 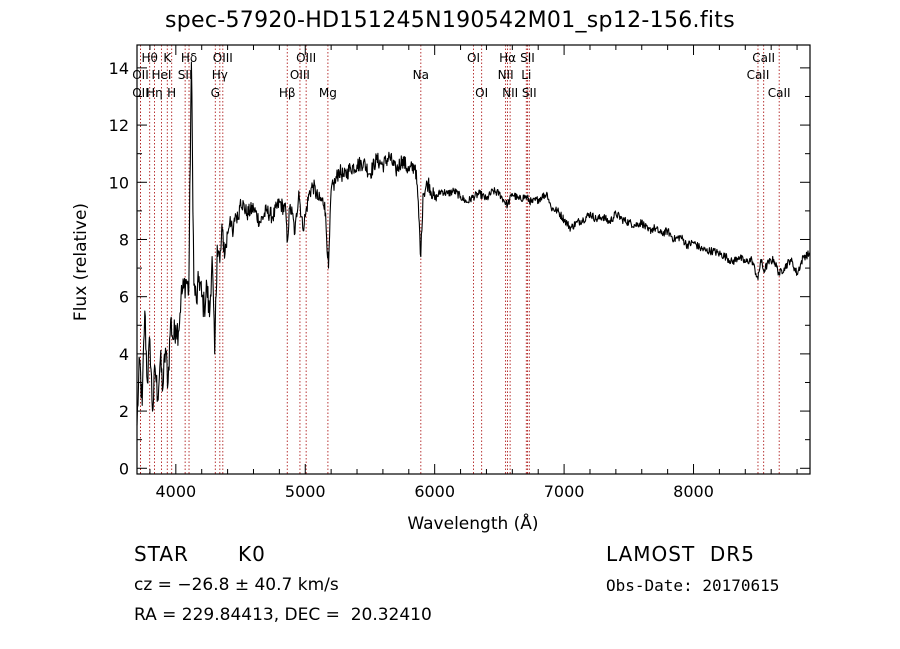 What do you see at coordinates (154, 93) in the screenshot?
I see `line-marker-label: Hη` at bounding box center [154, 93].